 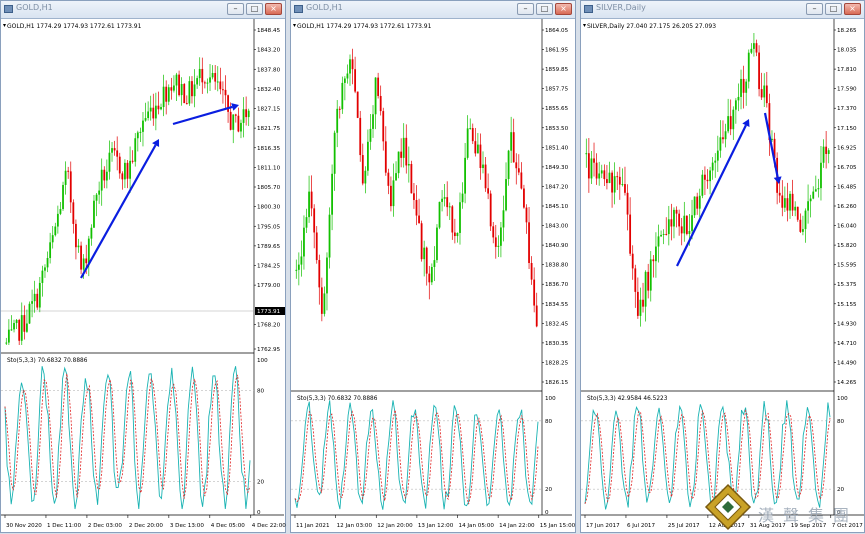 What do you see at coordinates (269, 208) in the screenshot?
I see `price-tick-label: 1800.30` at bounding box center [269, 208].